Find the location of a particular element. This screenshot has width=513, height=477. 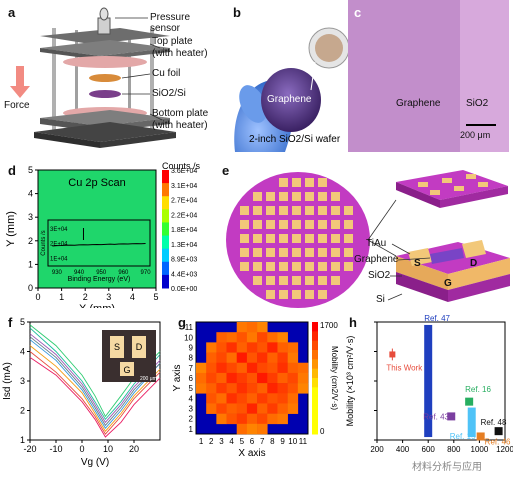

inset-x-tick-label: 930 is located at coordinates (57, 273).